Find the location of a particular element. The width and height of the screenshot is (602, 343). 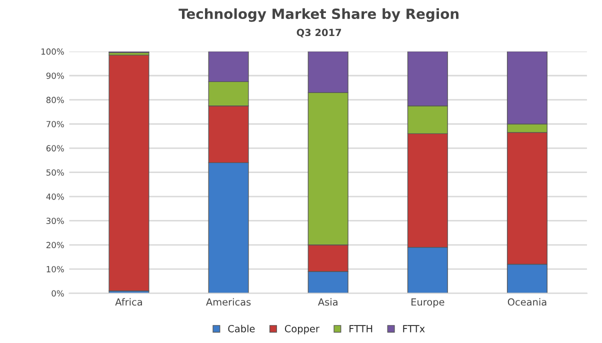

y-tick-label: 70% is located at coordinates (55, 124).